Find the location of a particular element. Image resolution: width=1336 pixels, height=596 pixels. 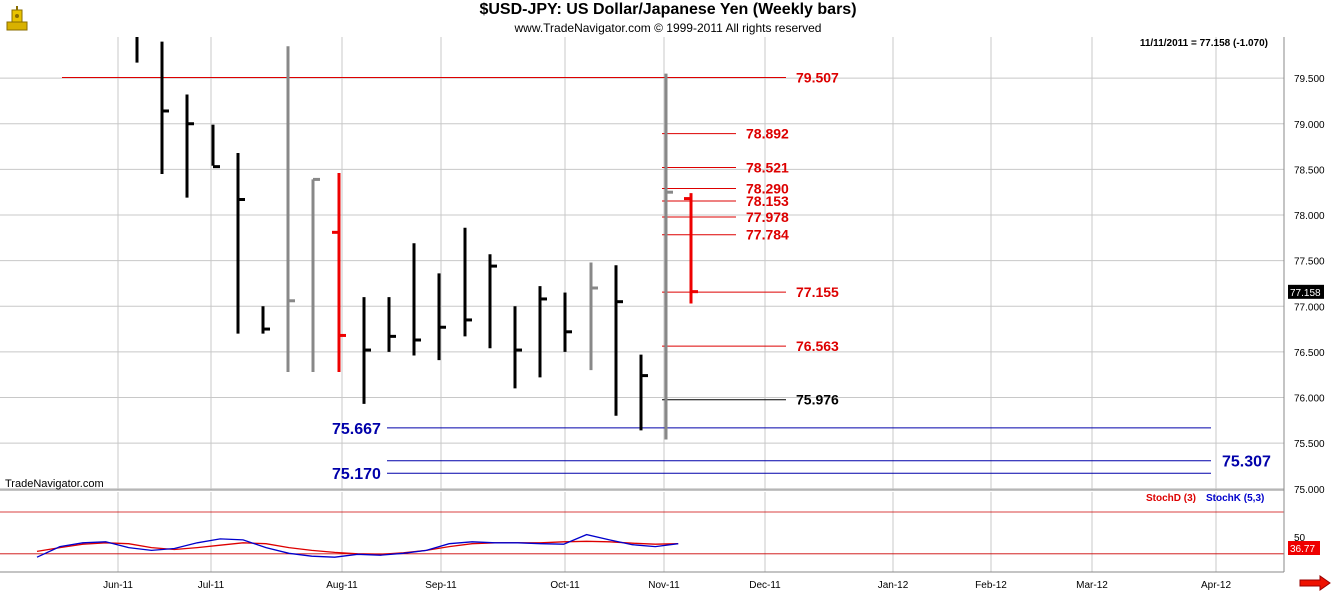

stochastic-grid is located at coordinates (642, 532).